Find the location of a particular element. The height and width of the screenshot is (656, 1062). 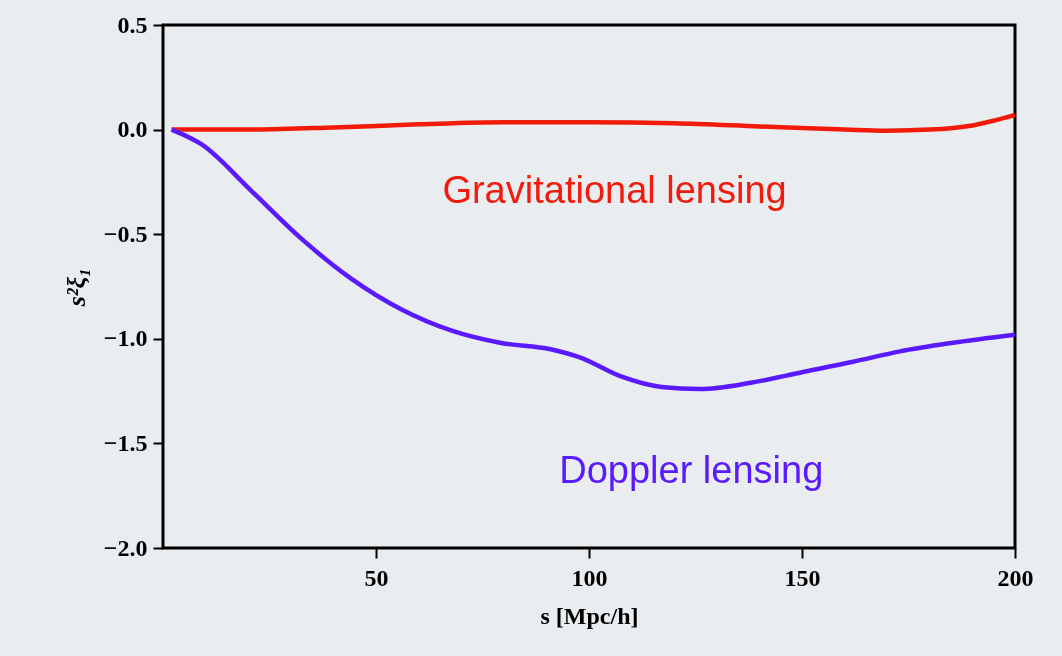

x-axis-title: s [Mpc/h] is located at coordinates (589, 615).